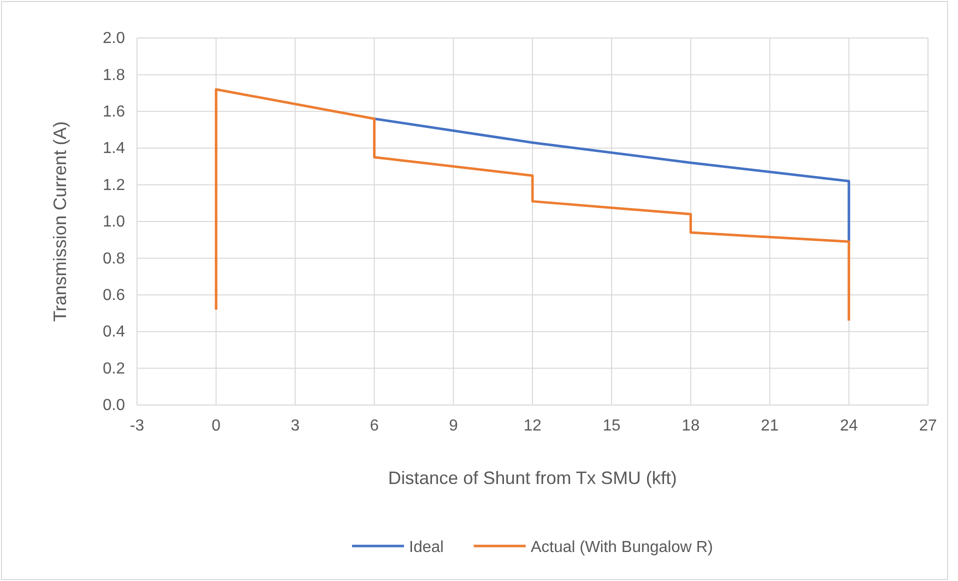 The width and height of the screenshot is (958, 581). I want to click on x-tick-label: -3, so click(137, 425).